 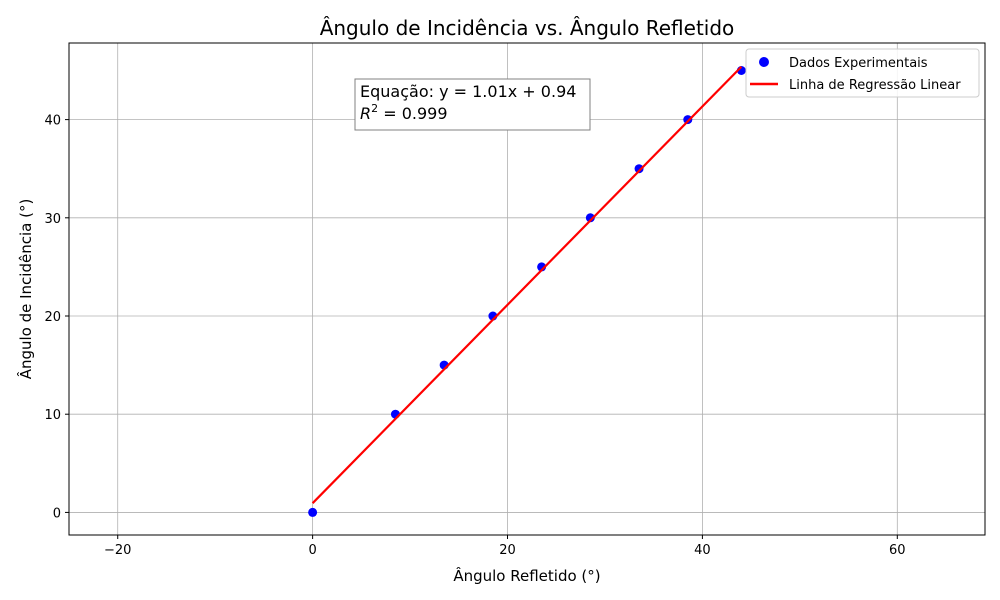 What do you see at coordinates (52, 415) in the screenshot?
I see `y-tick-label: 10` at bounding box center [52, 415].